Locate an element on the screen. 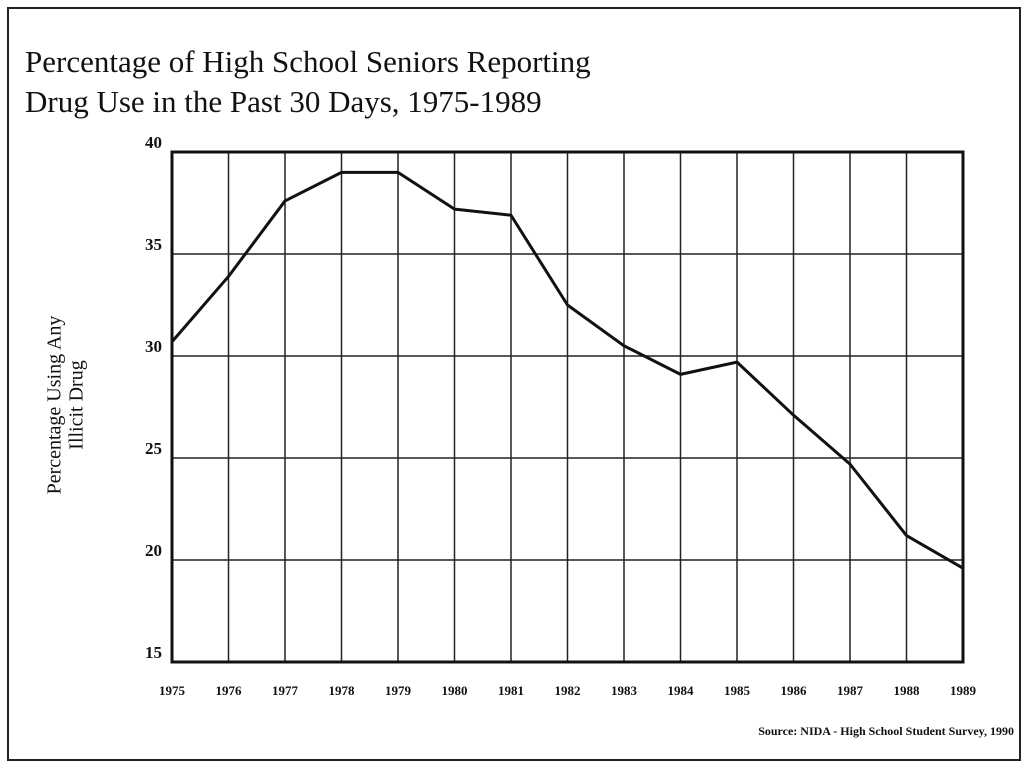 Image resolution: width=1028 pixels, height=767 pixels. x-tick-label: 1975 is located at coordinates (172, 690).